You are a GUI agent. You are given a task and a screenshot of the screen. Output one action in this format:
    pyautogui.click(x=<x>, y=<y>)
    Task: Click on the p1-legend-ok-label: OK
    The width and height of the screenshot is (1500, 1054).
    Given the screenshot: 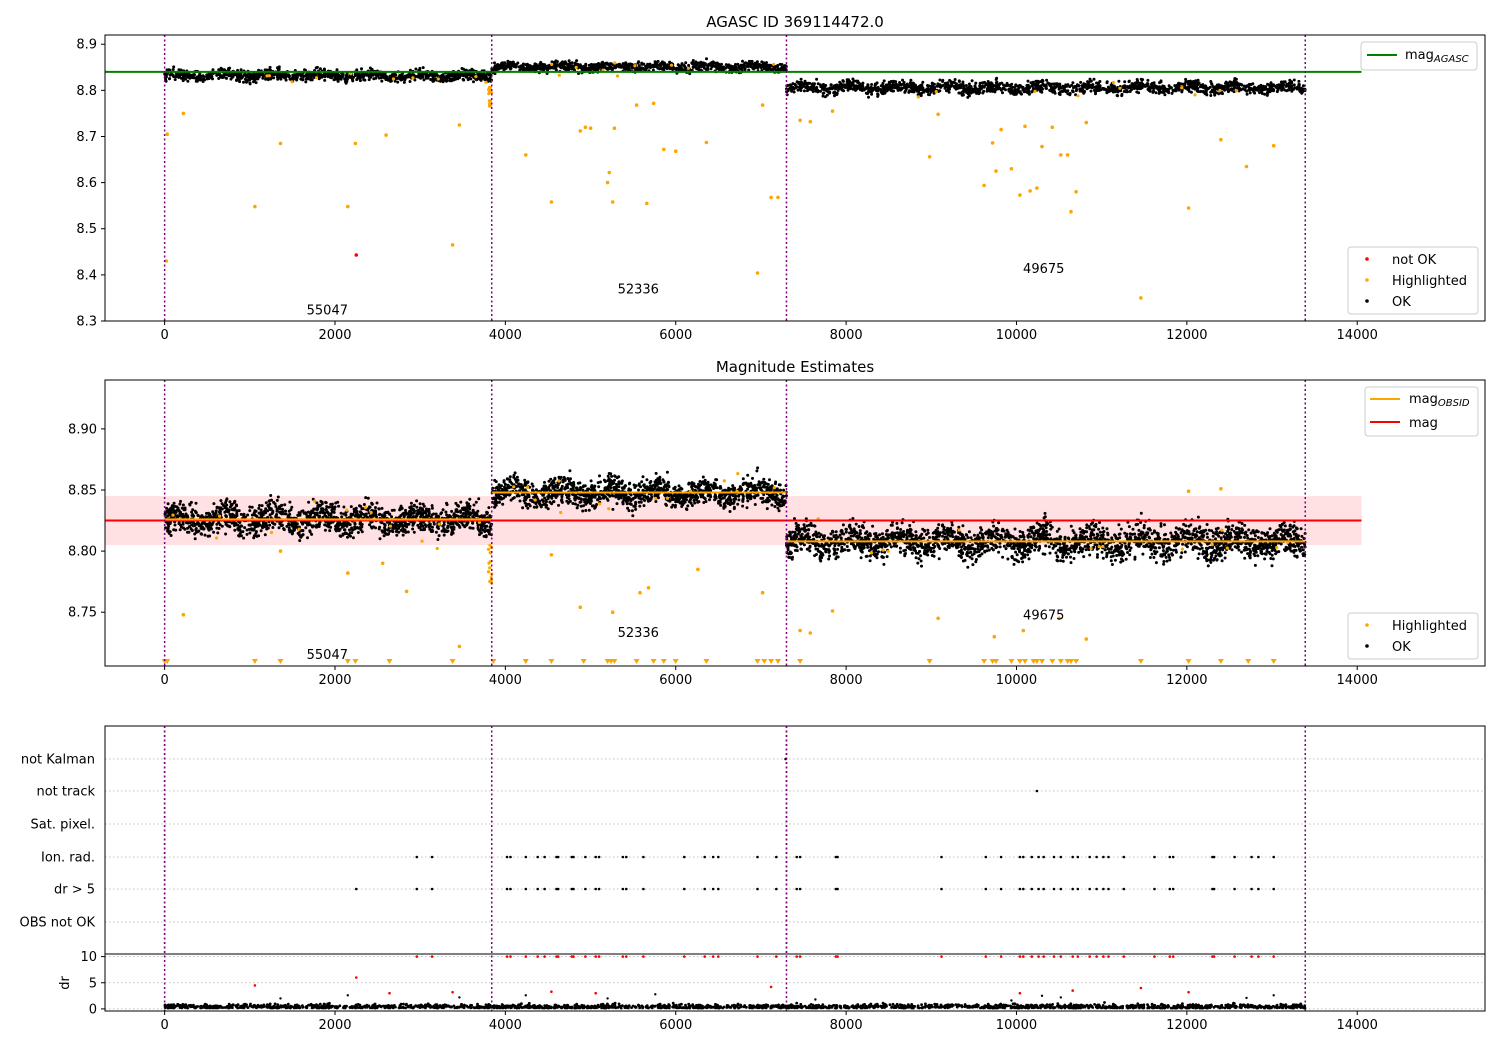 What is the action you would take?
    pyautogui.click(x=1401, y=302)
    